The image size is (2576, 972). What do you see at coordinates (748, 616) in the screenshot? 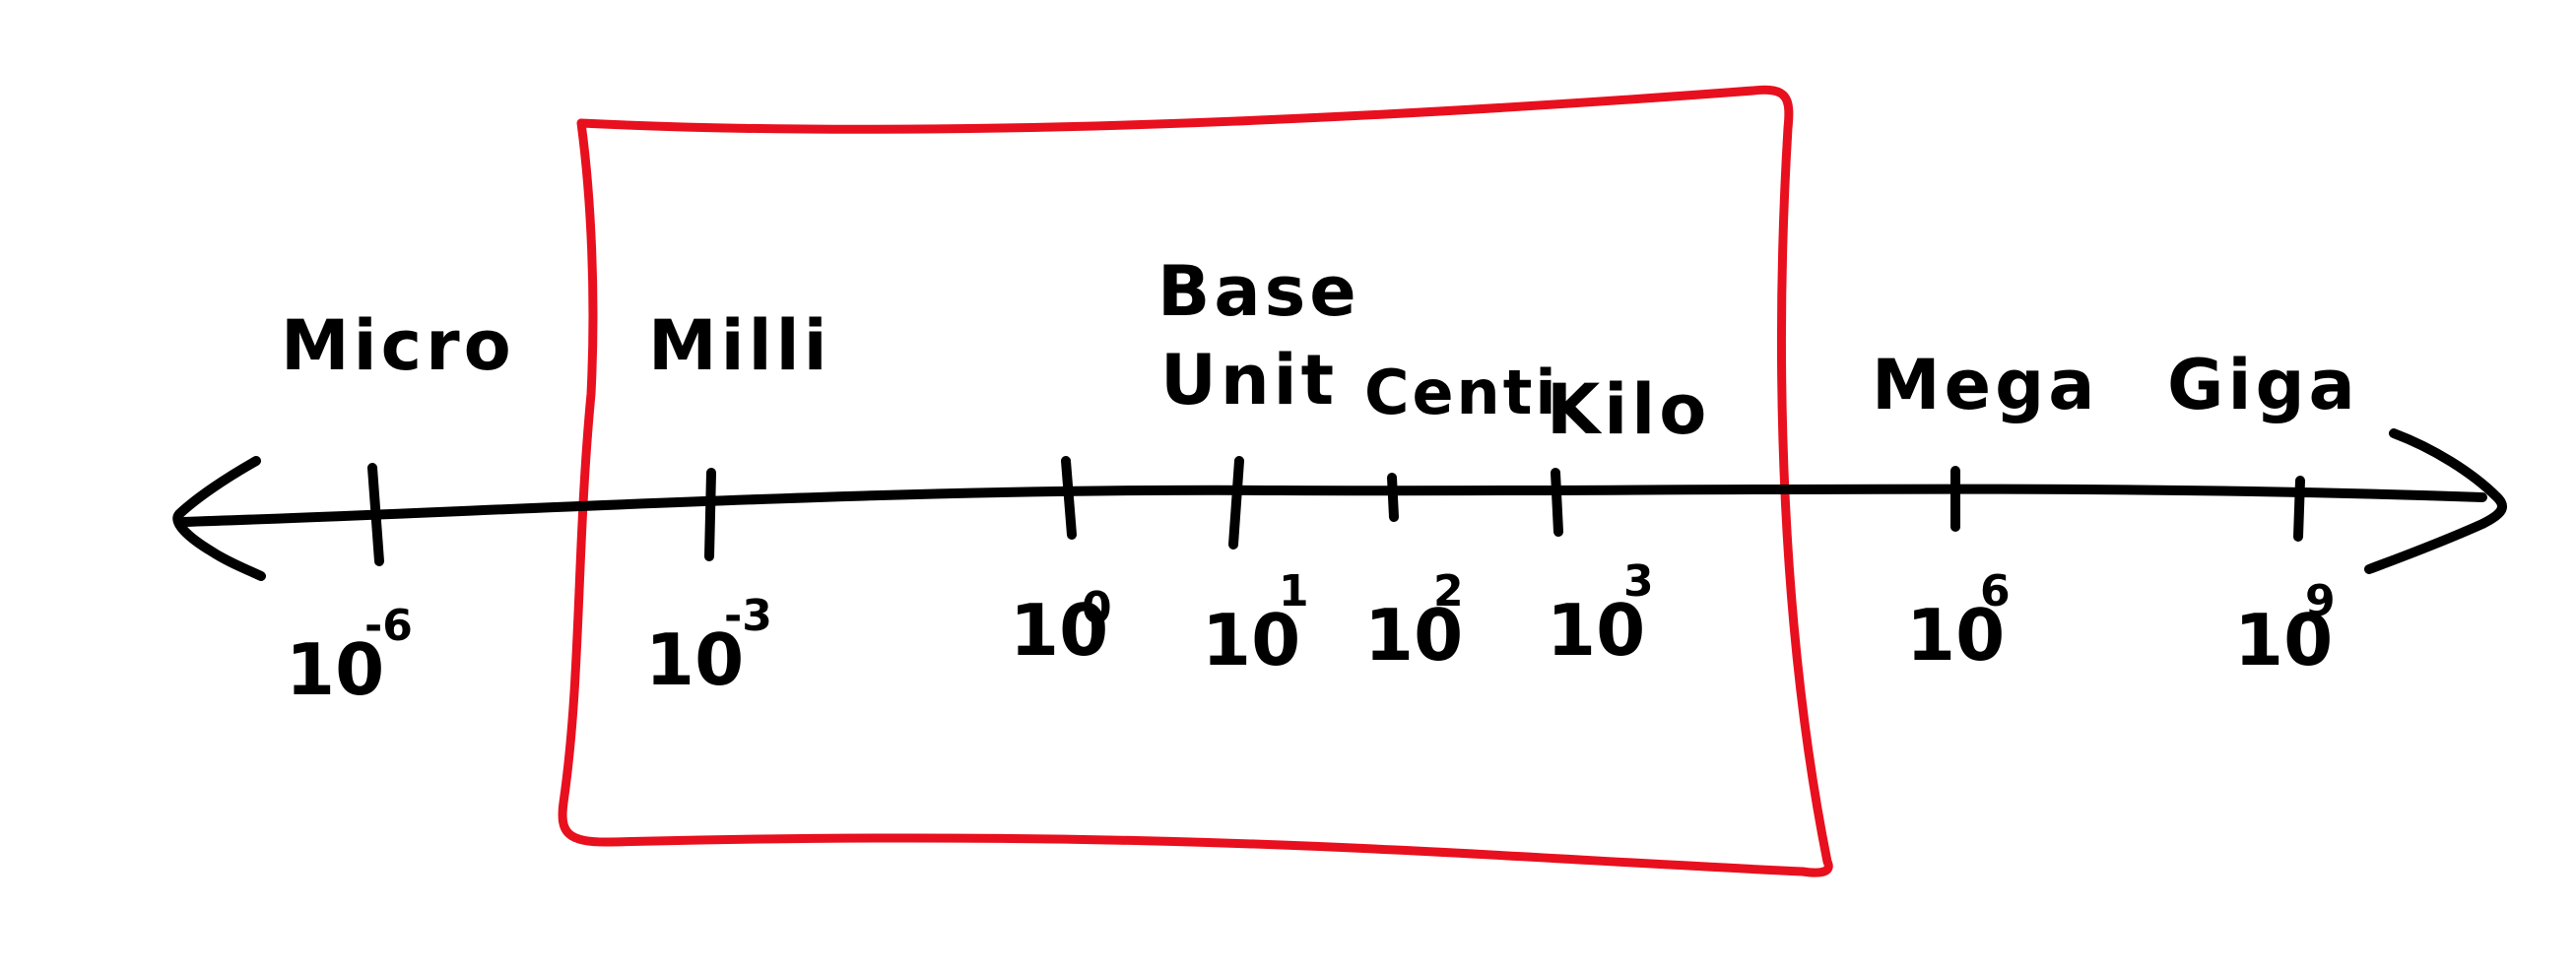
I see `power-exponent: -3` at bounding box center [748, 616].